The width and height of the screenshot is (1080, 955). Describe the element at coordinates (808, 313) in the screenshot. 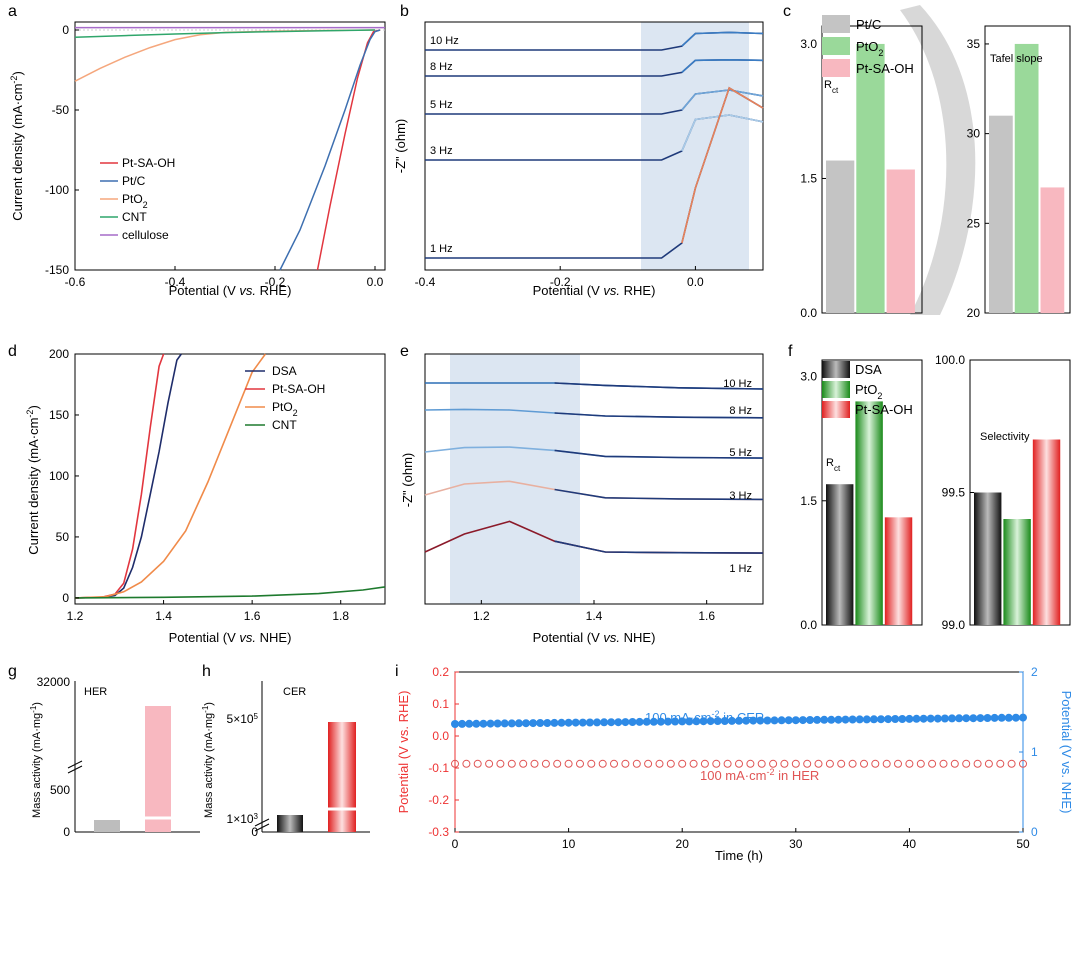

I see `tick-c-left: 0.0` at that location.